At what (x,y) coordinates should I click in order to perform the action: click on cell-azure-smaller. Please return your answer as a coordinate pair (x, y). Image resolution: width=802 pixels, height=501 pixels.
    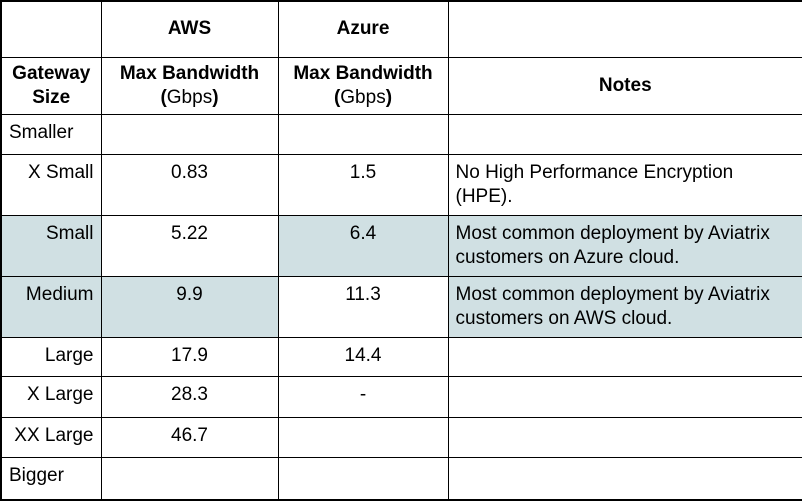
    Looking at the image, I should click on (363, 134).